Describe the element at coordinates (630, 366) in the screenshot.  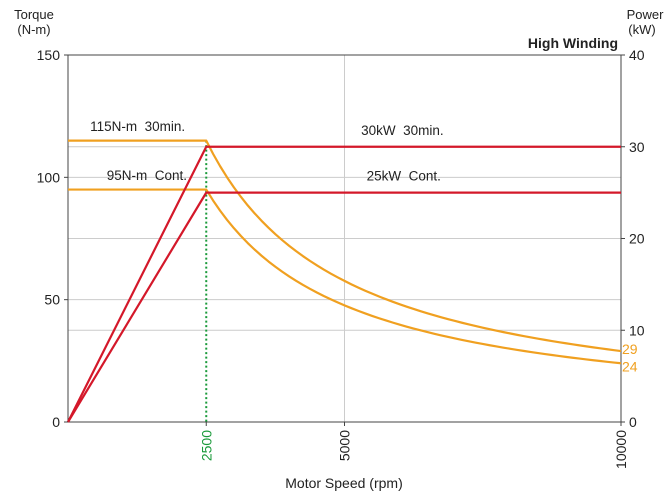
I see `end-label-24: 24` at that location.